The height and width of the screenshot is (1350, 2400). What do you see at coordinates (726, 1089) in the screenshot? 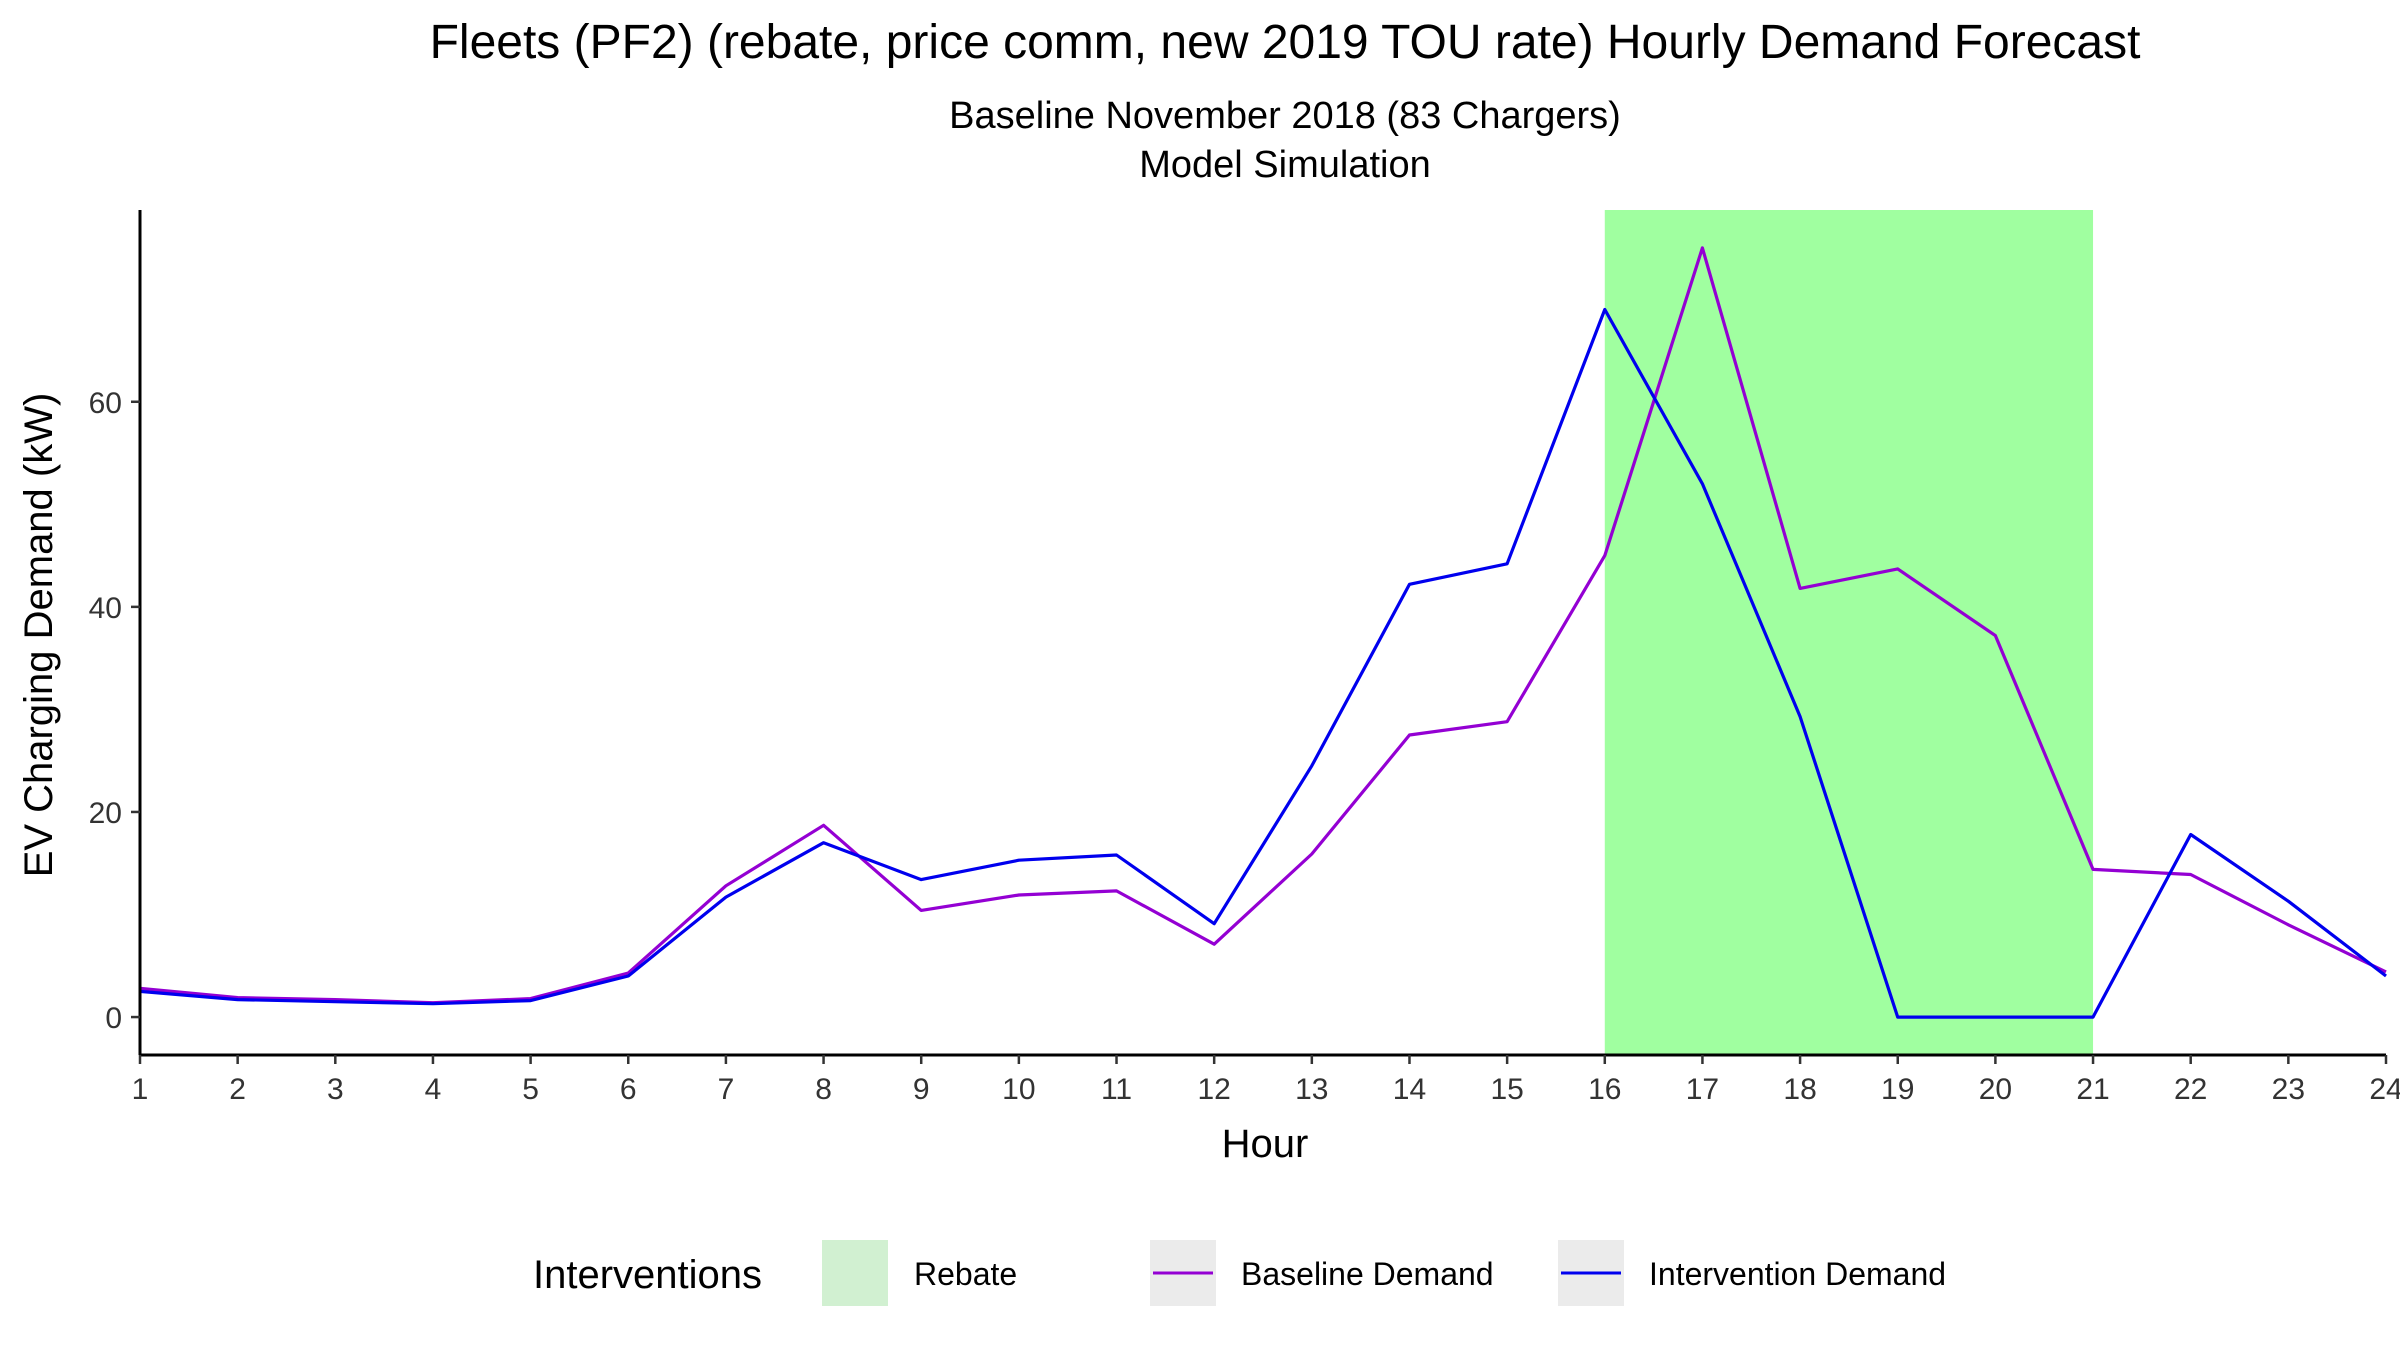
I see `x-tick-label-7: 7` at bounding box center [726, 1089].